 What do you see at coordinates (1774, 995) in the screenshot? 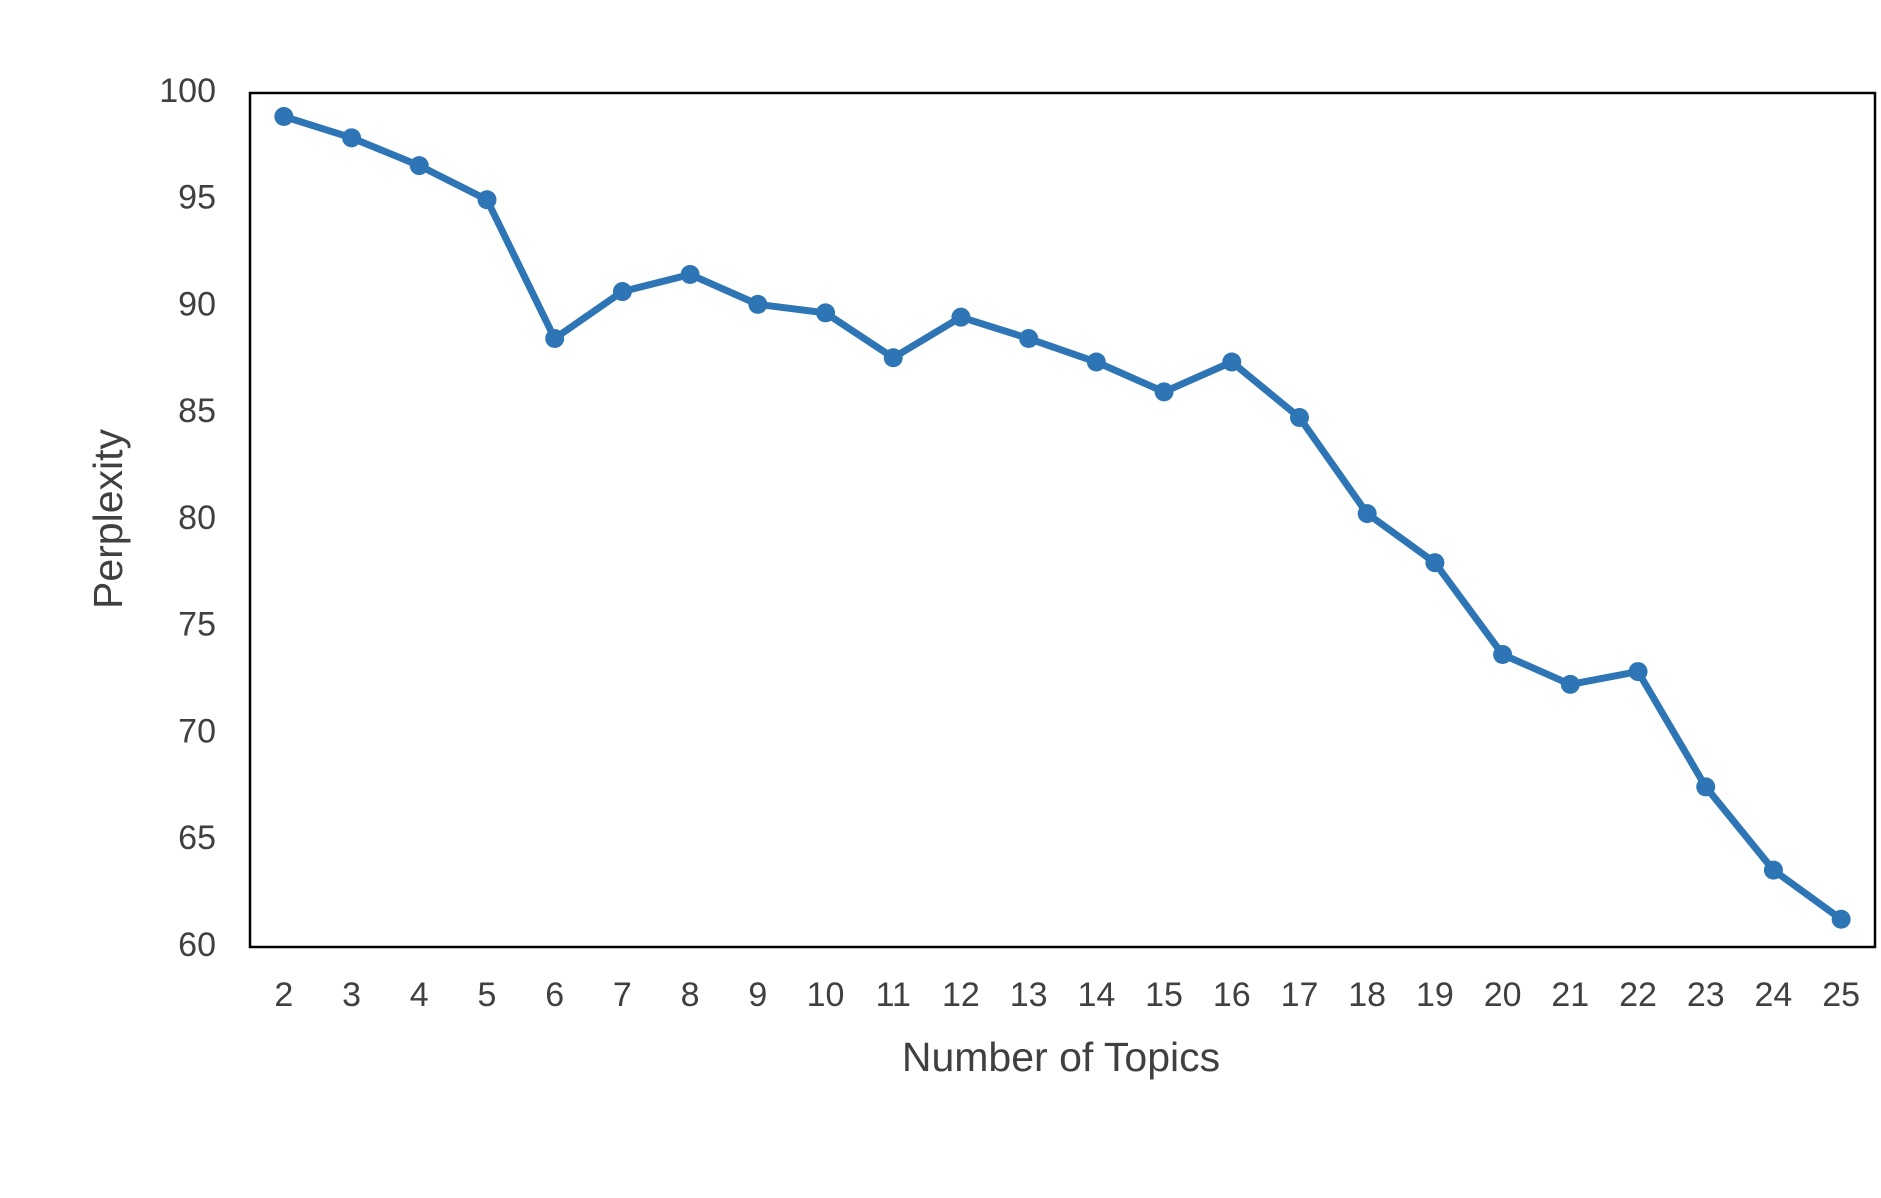
I see `x-tick-label: 24` at bounding box center [1774, 995].